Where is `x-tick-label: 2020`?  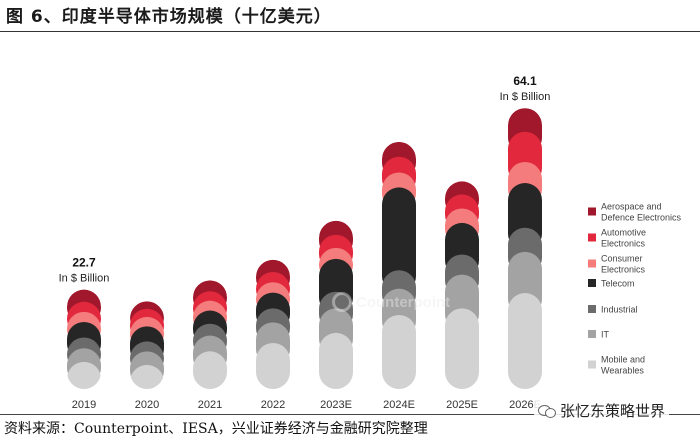 x-tick-label: 2020 is located at coordinates (147, 405).